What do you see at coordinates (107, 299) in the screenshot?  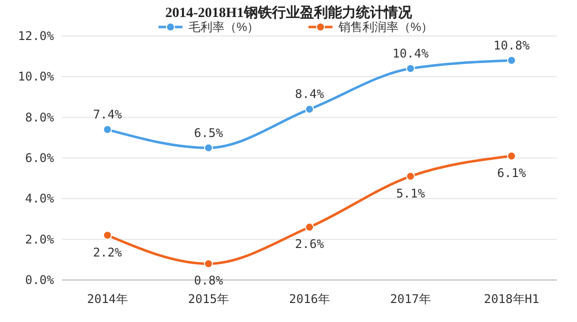 I see `x-tick-label: 2014年` at bounding box center [107, 299].